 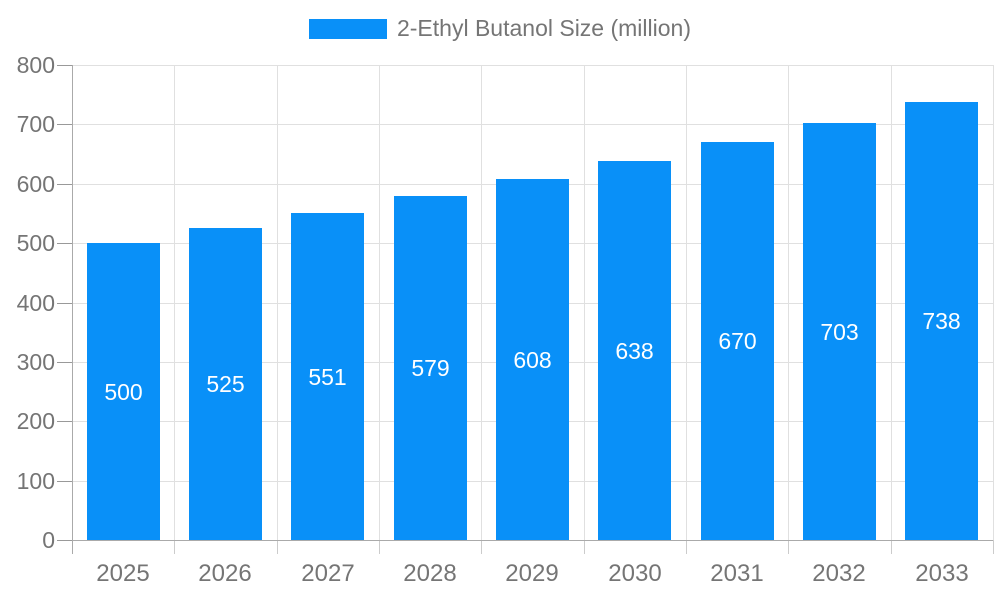 I want to click on y-tick-label: 300, so click(x=35, y=362).